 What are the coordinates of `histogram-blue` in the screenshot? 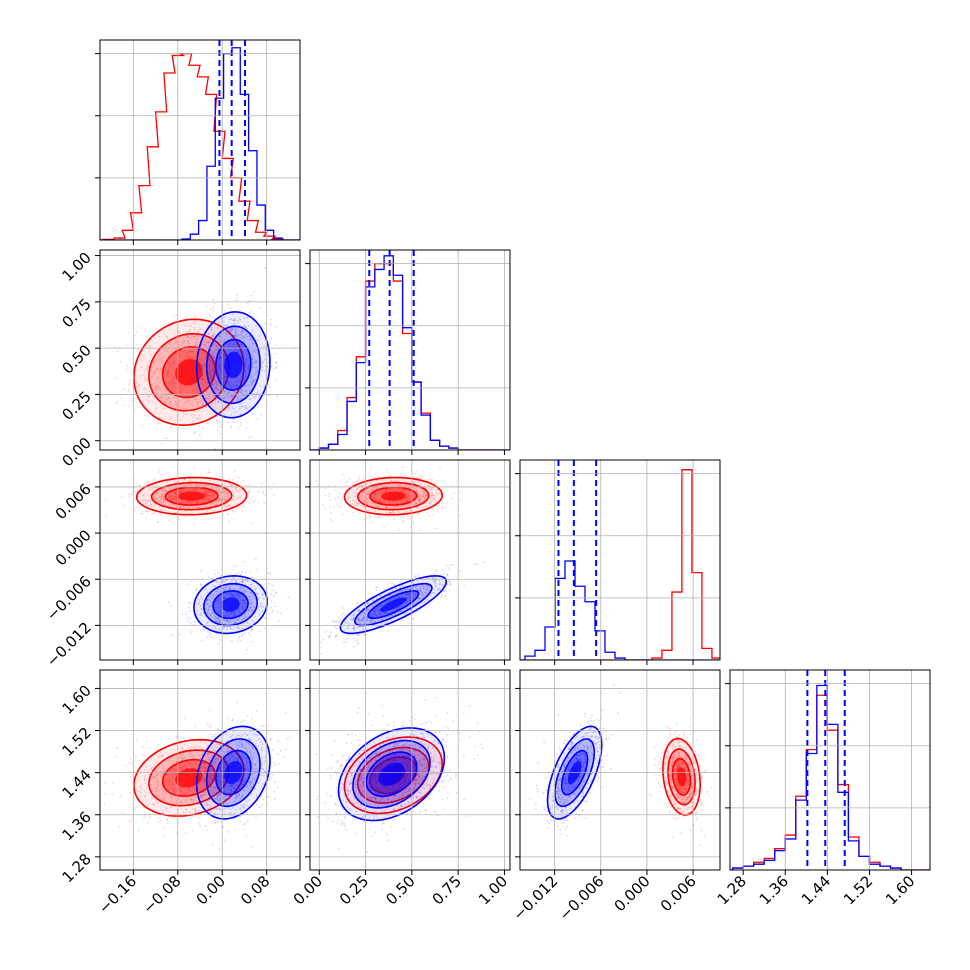 It's located at (620, 610).